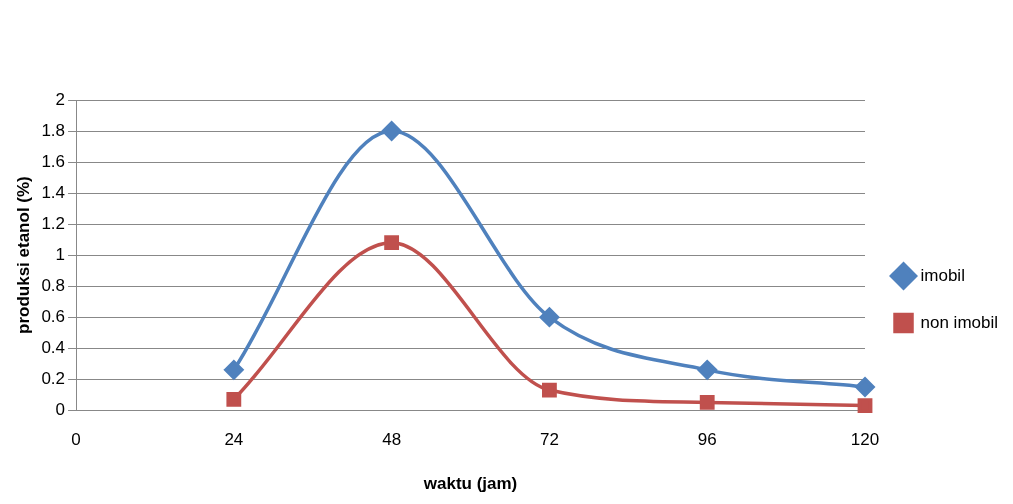 The height and width of the screenshot is (504, 1013). What do you see at coordinates (53, 347) in the screenshot?
I see `y-tick-label: 0.4` at bounding box center [53, 347].